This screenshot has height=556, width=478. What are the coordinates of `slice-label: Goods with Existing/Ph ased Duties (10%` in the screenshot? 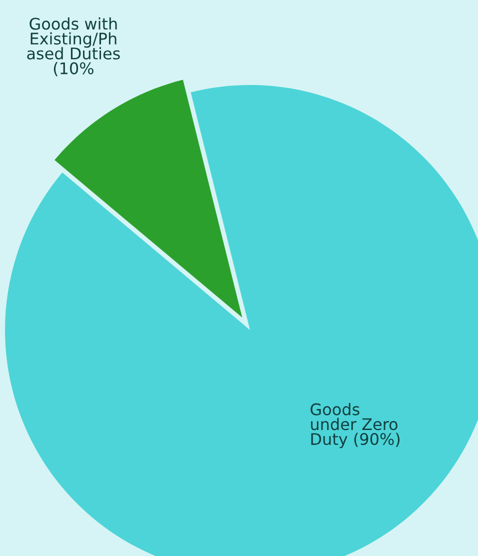 It's located at (73, 46).